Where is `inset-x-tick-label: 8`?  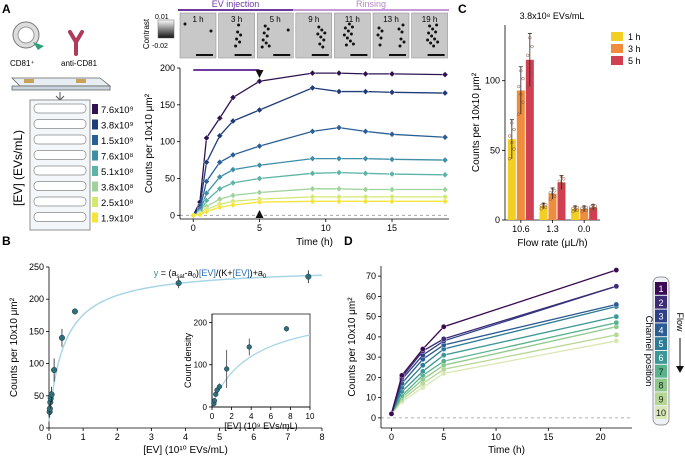
inset-x-tick-label: 8 is located at coordinates (290, 416).